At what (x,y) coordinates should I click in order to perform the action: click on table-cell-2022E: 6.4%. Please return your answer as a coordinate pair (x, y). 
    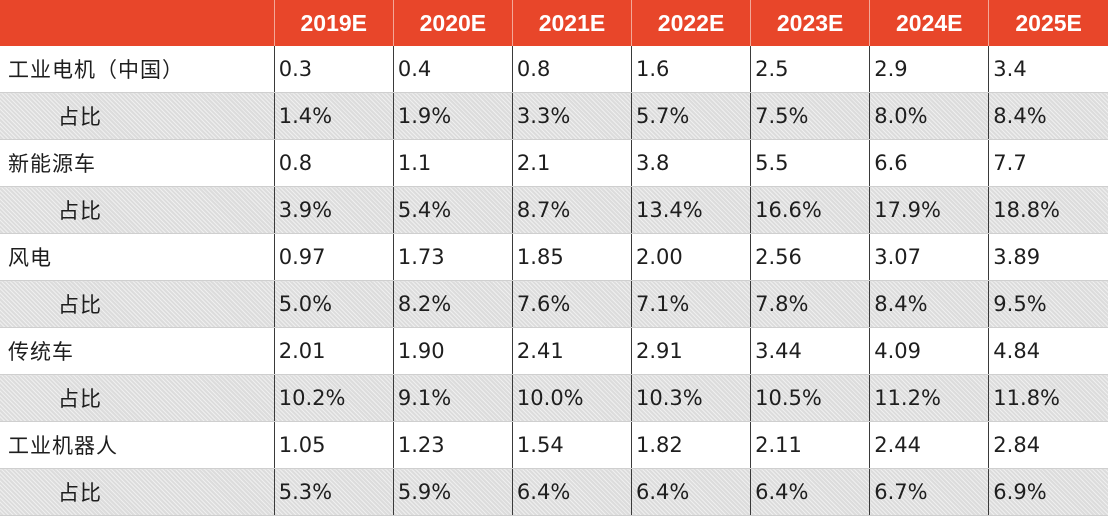
    Looking at the image, I should click on (691, 492).